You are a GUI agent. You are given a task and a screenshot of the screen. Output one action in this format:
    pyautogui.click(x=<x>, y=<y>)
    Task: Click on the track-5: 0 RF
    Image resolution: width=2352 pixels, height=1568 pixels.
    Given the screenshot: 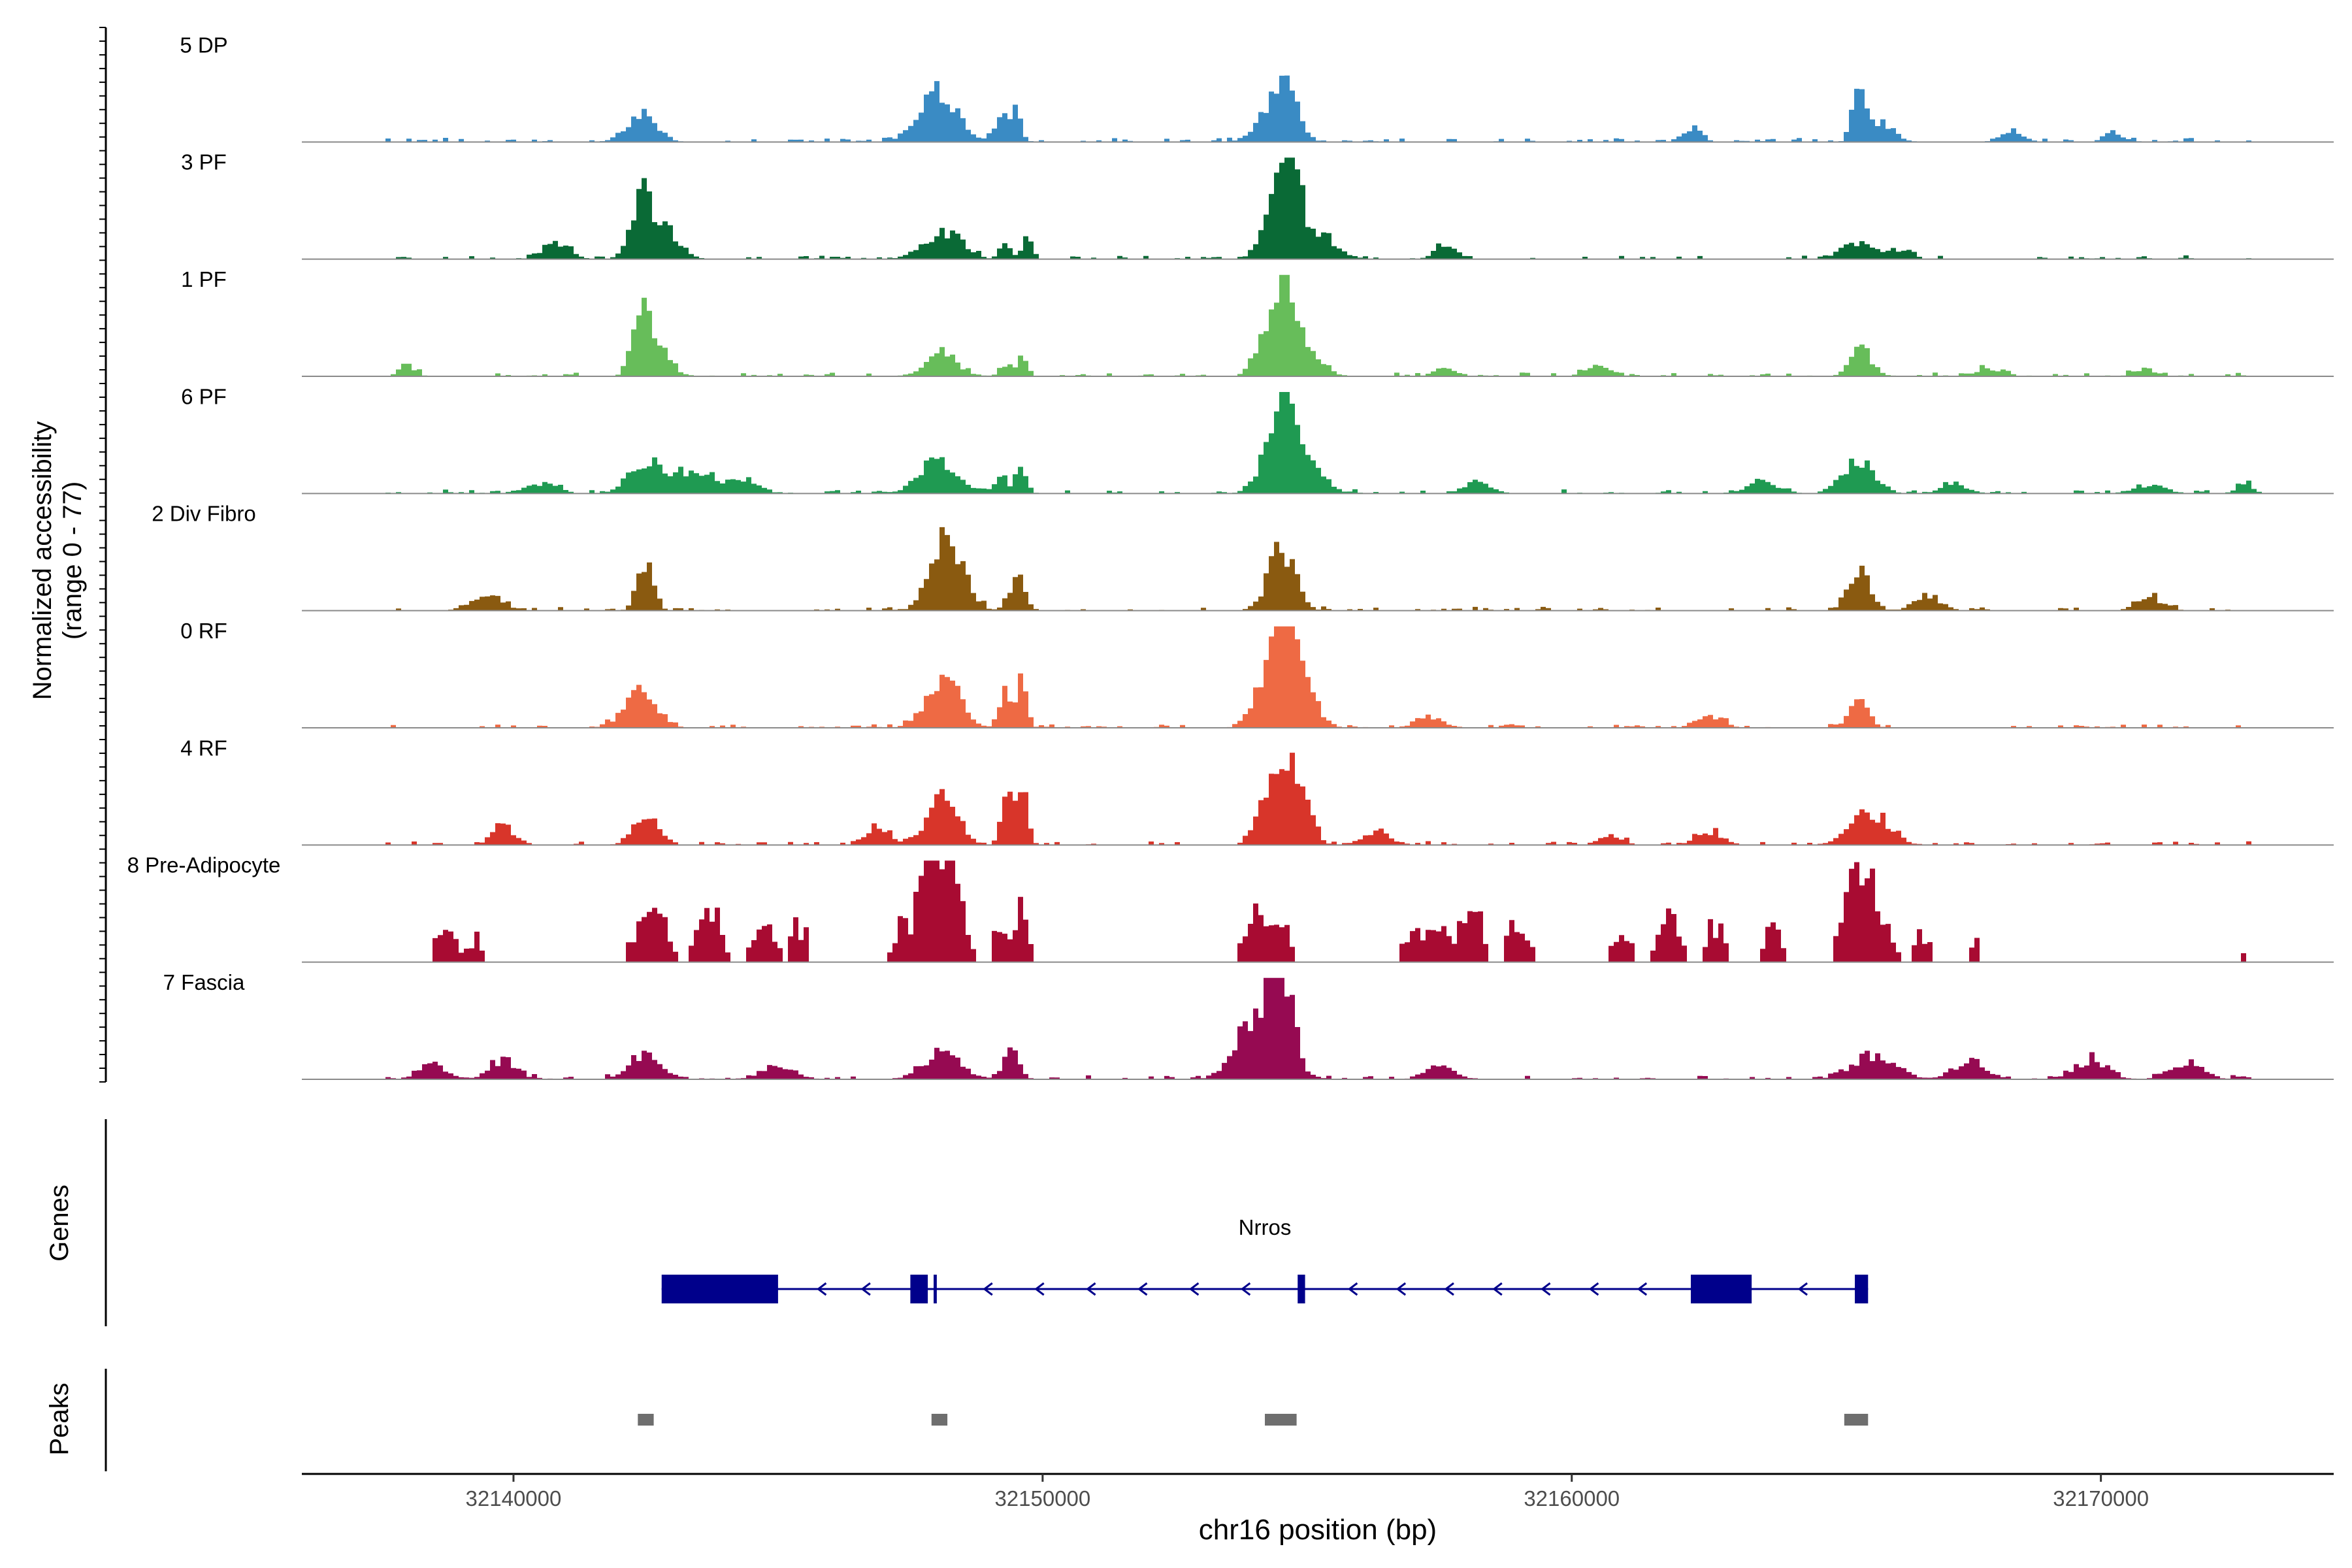 What is the action you would take?
    pyautogui.click(x=1257, y=673)
    